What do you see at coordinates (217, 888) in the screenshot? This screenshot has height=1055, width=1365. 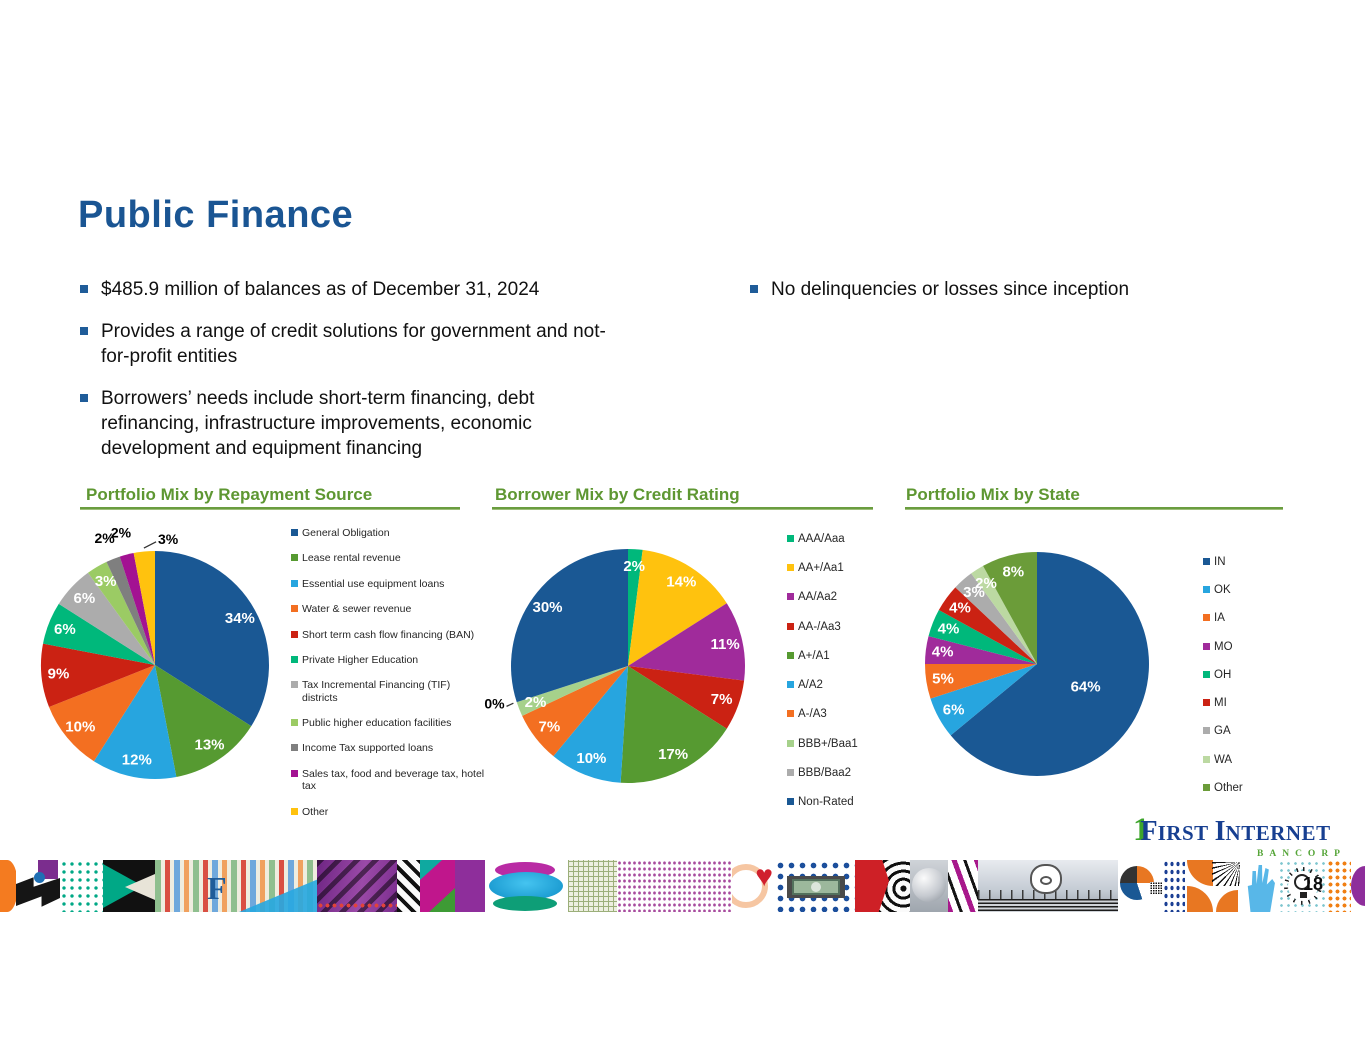 I see `letter-f-graphic: F` at bounding box center [217, 888].